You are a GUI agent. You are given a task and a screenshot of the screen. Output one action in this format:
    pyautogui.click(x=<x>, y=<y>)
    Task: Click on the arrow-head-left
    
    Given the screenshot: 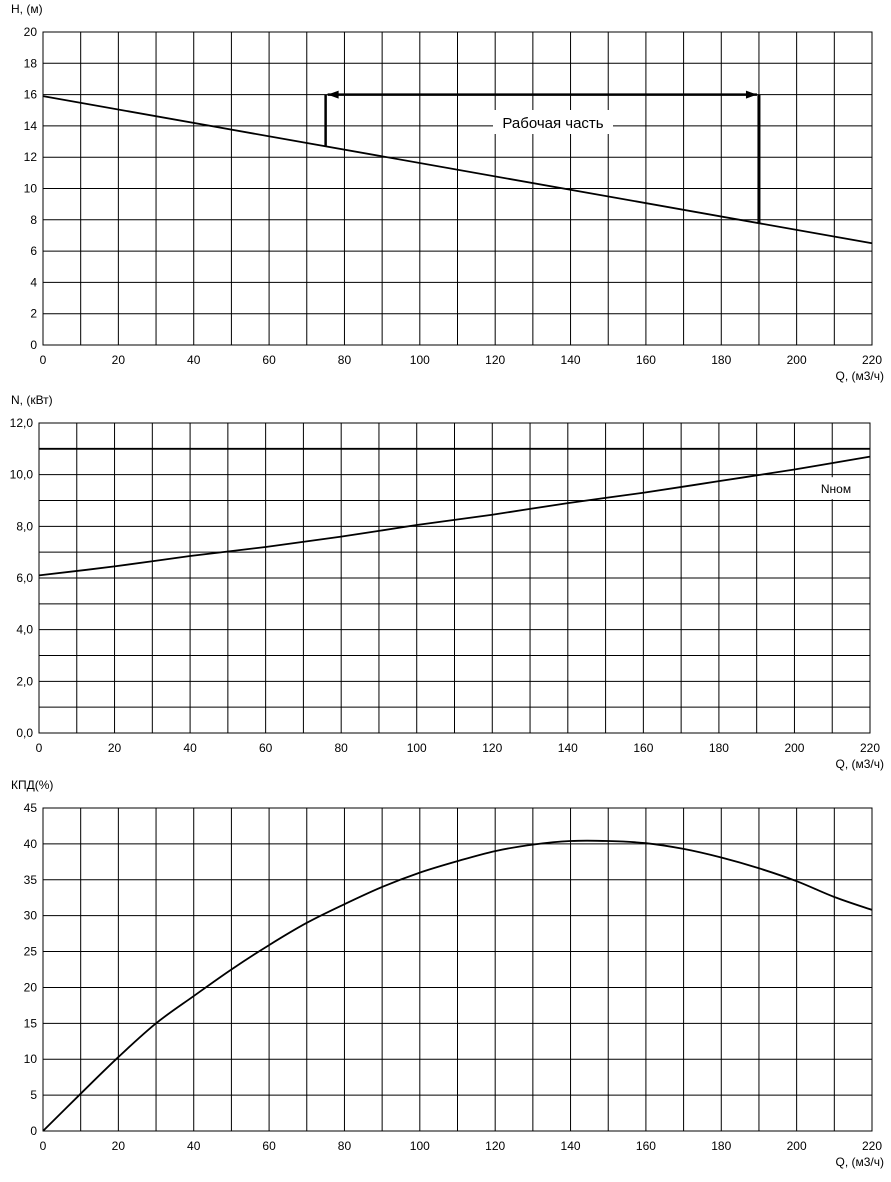 What is the action you would take?
    pyautogui.click(x=333, y=94)
    